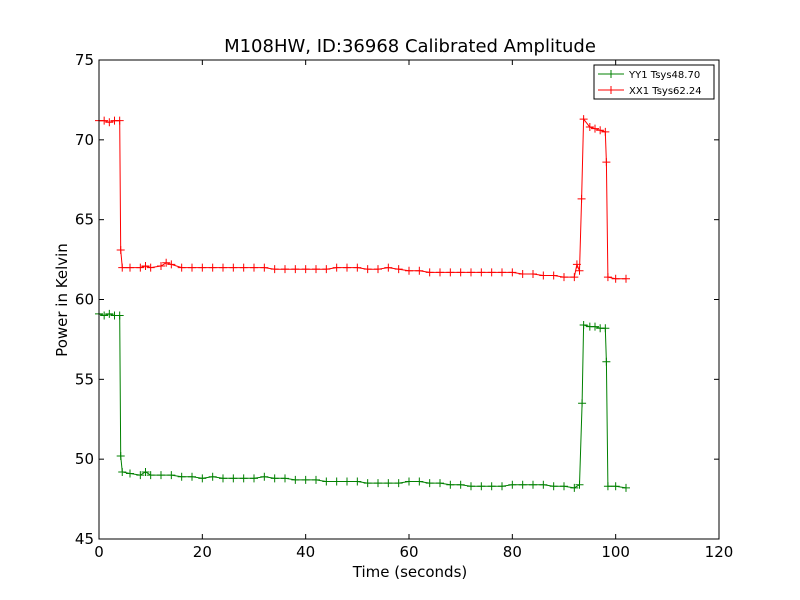 This screenshot has width=800, height=600. What do you see at coordinates (615, 552) in the screenshot?
I see `x-tick-label: 100` at bounding box center [615, 552].